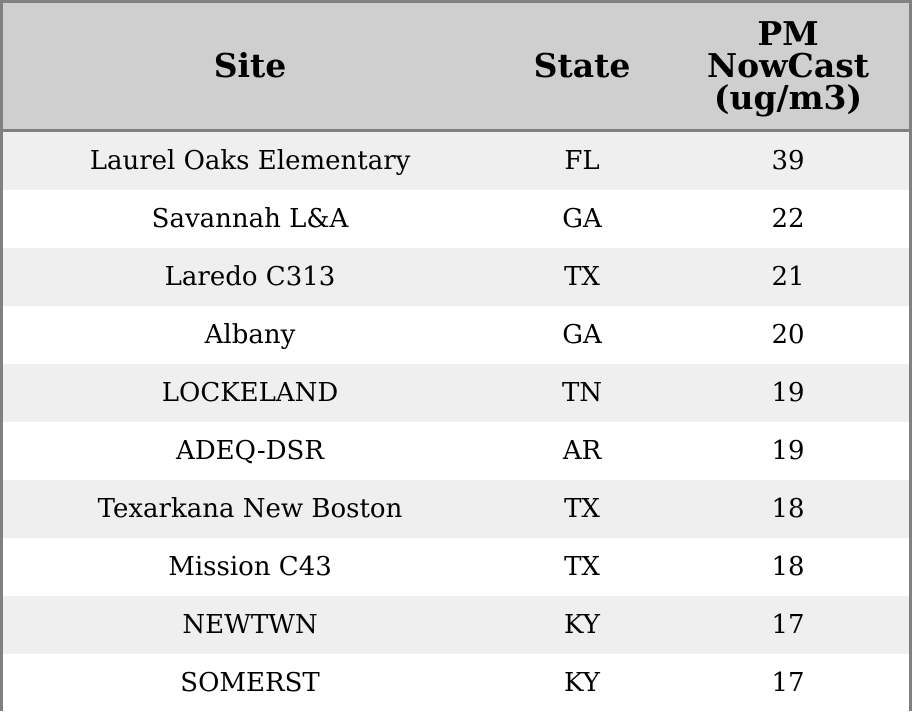 Image resolution: width=912 pixels, height=712 pixels. I want to click on site-cell: NEWTWN, so click(250, 625).